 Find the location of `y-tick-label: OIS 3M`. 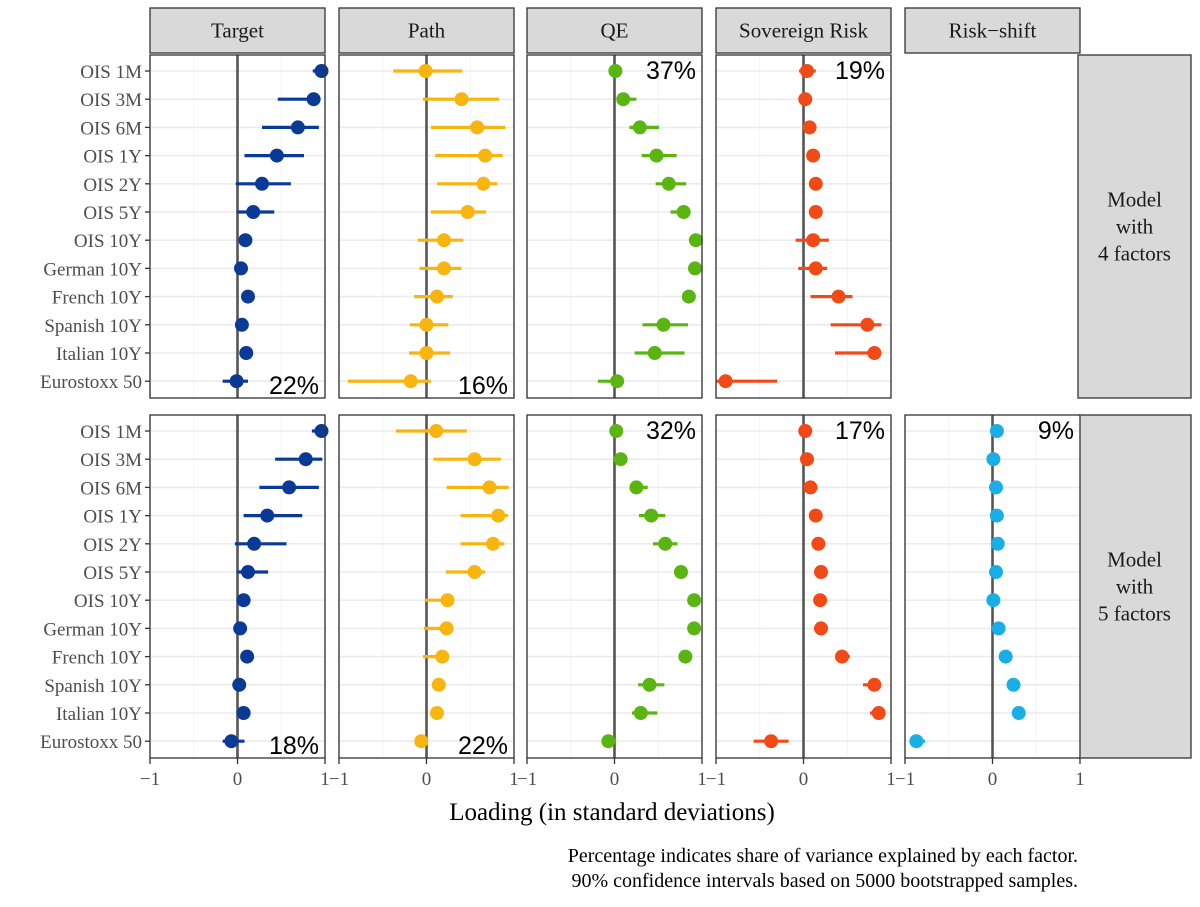

y-tick-label: OIS 3M is located at coordinates (111, 460).